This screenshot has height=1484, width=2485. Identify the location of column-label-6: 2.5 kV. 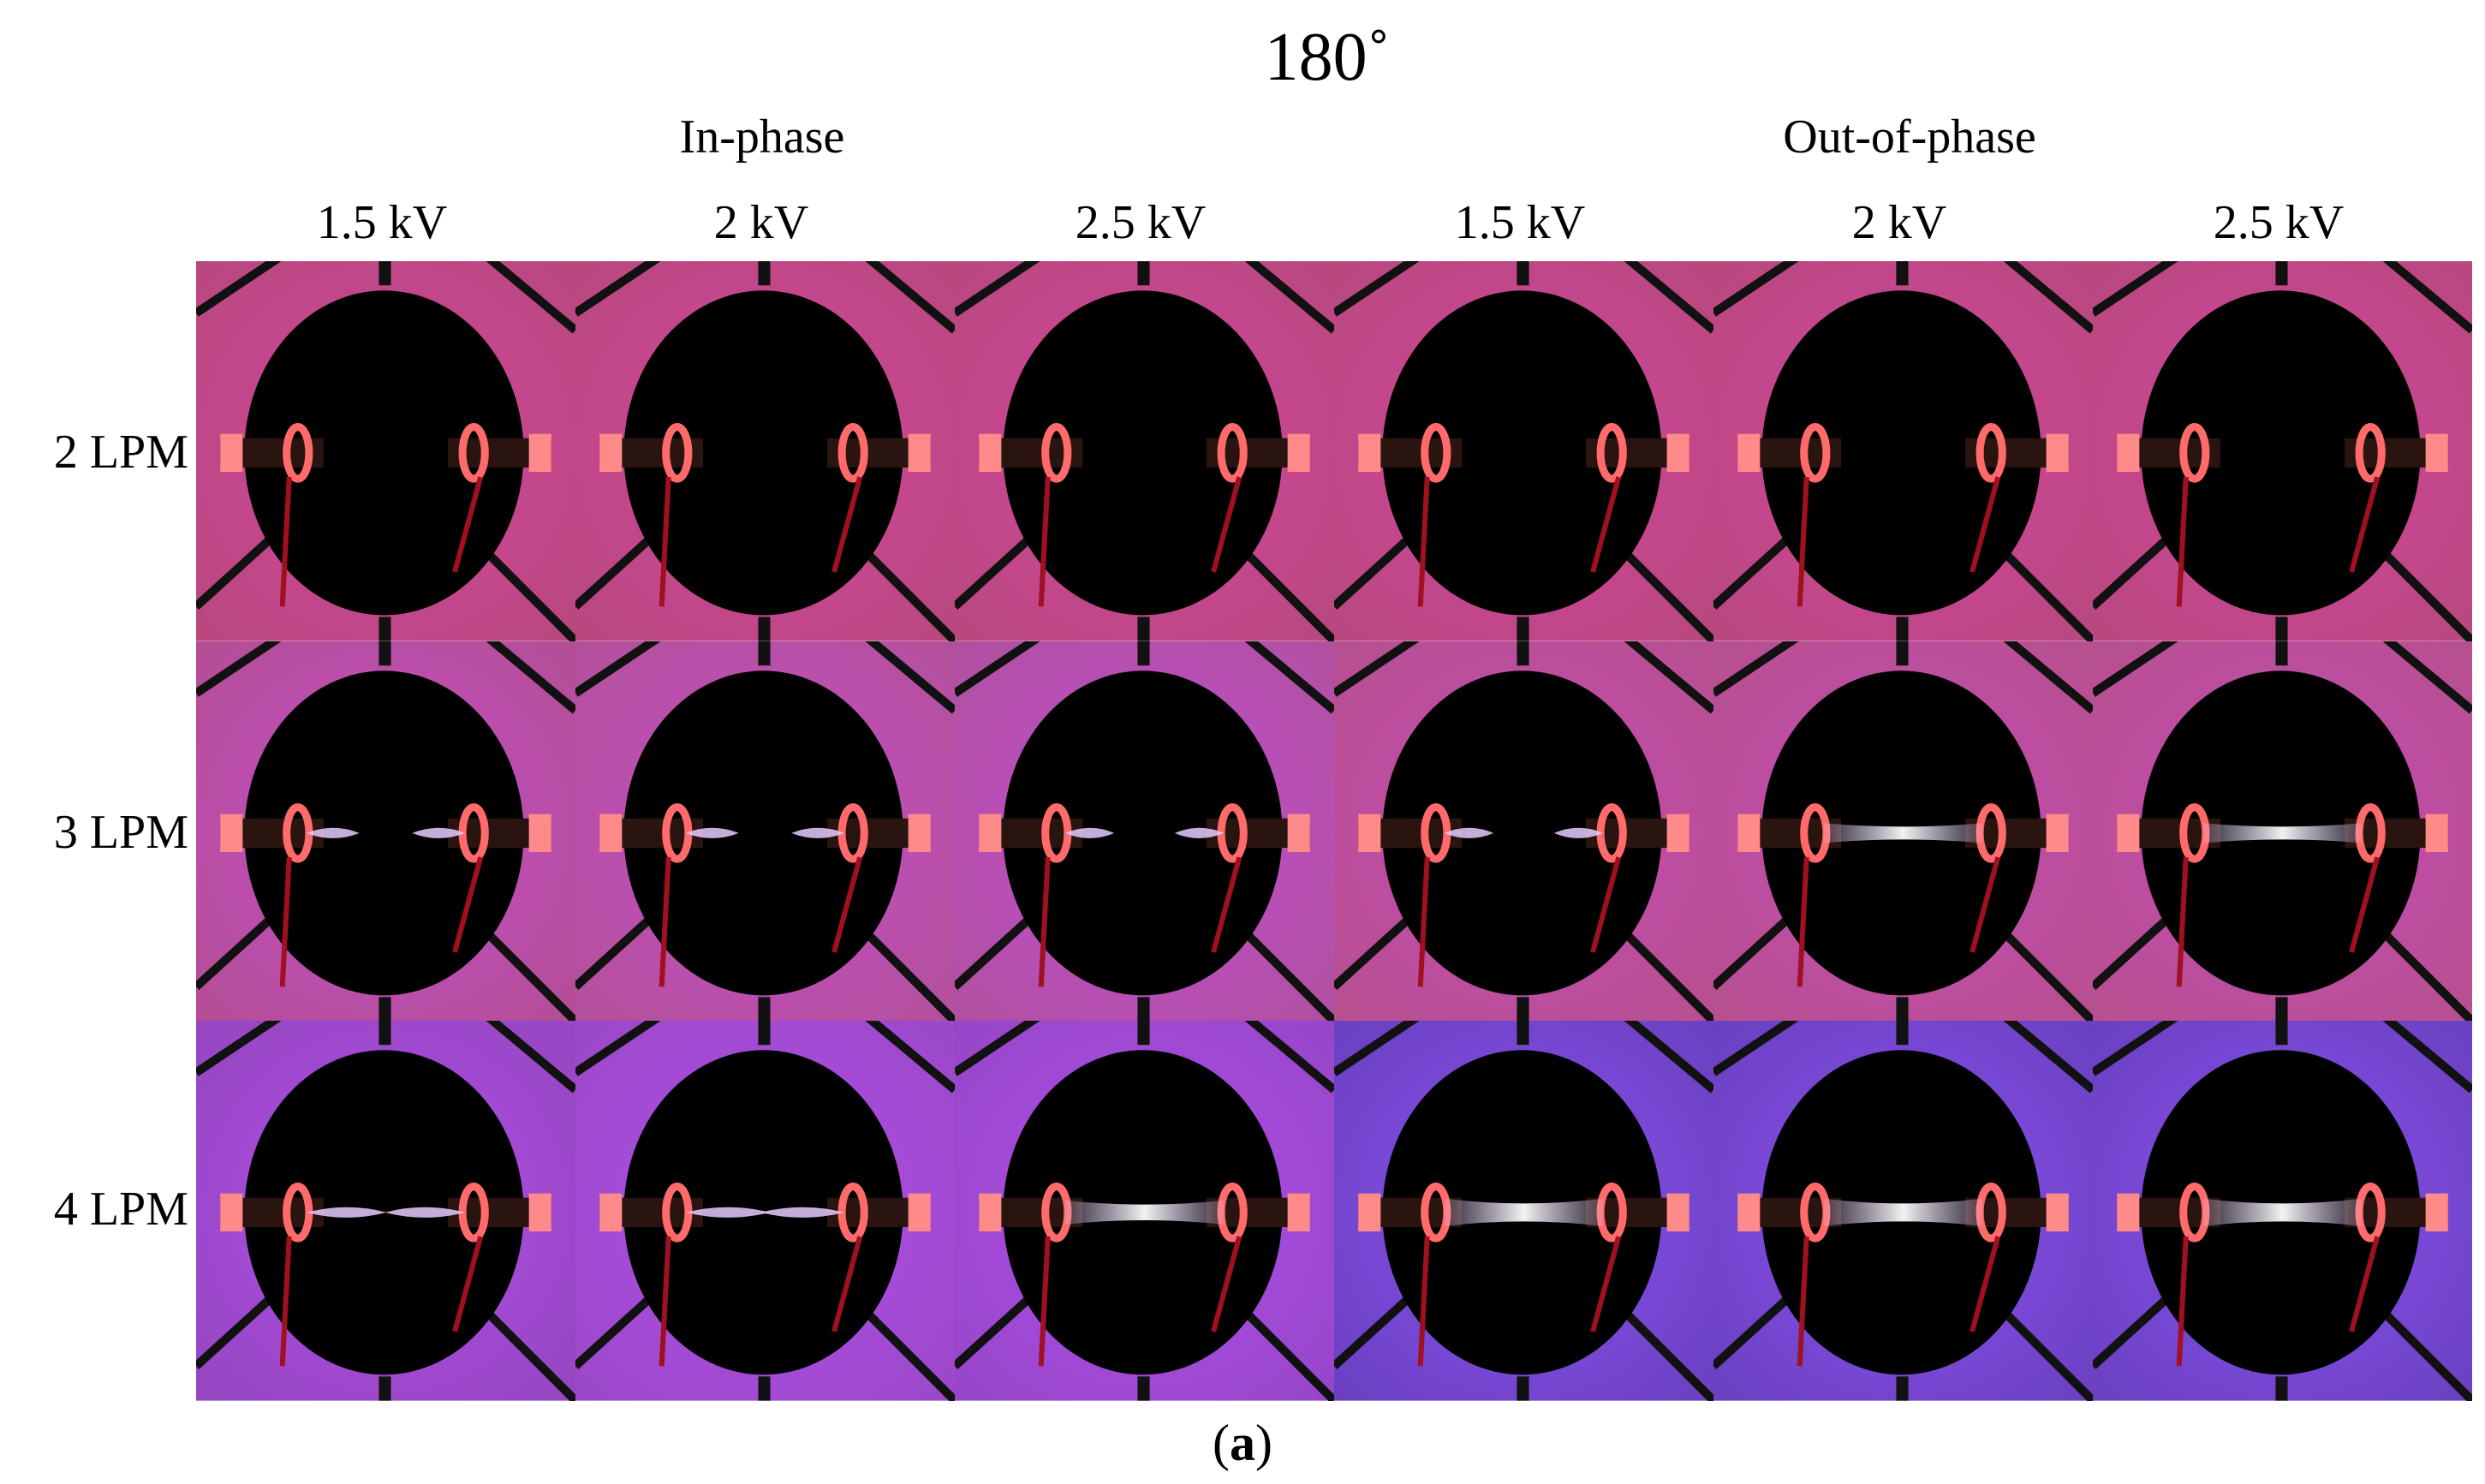
(2279, 222).